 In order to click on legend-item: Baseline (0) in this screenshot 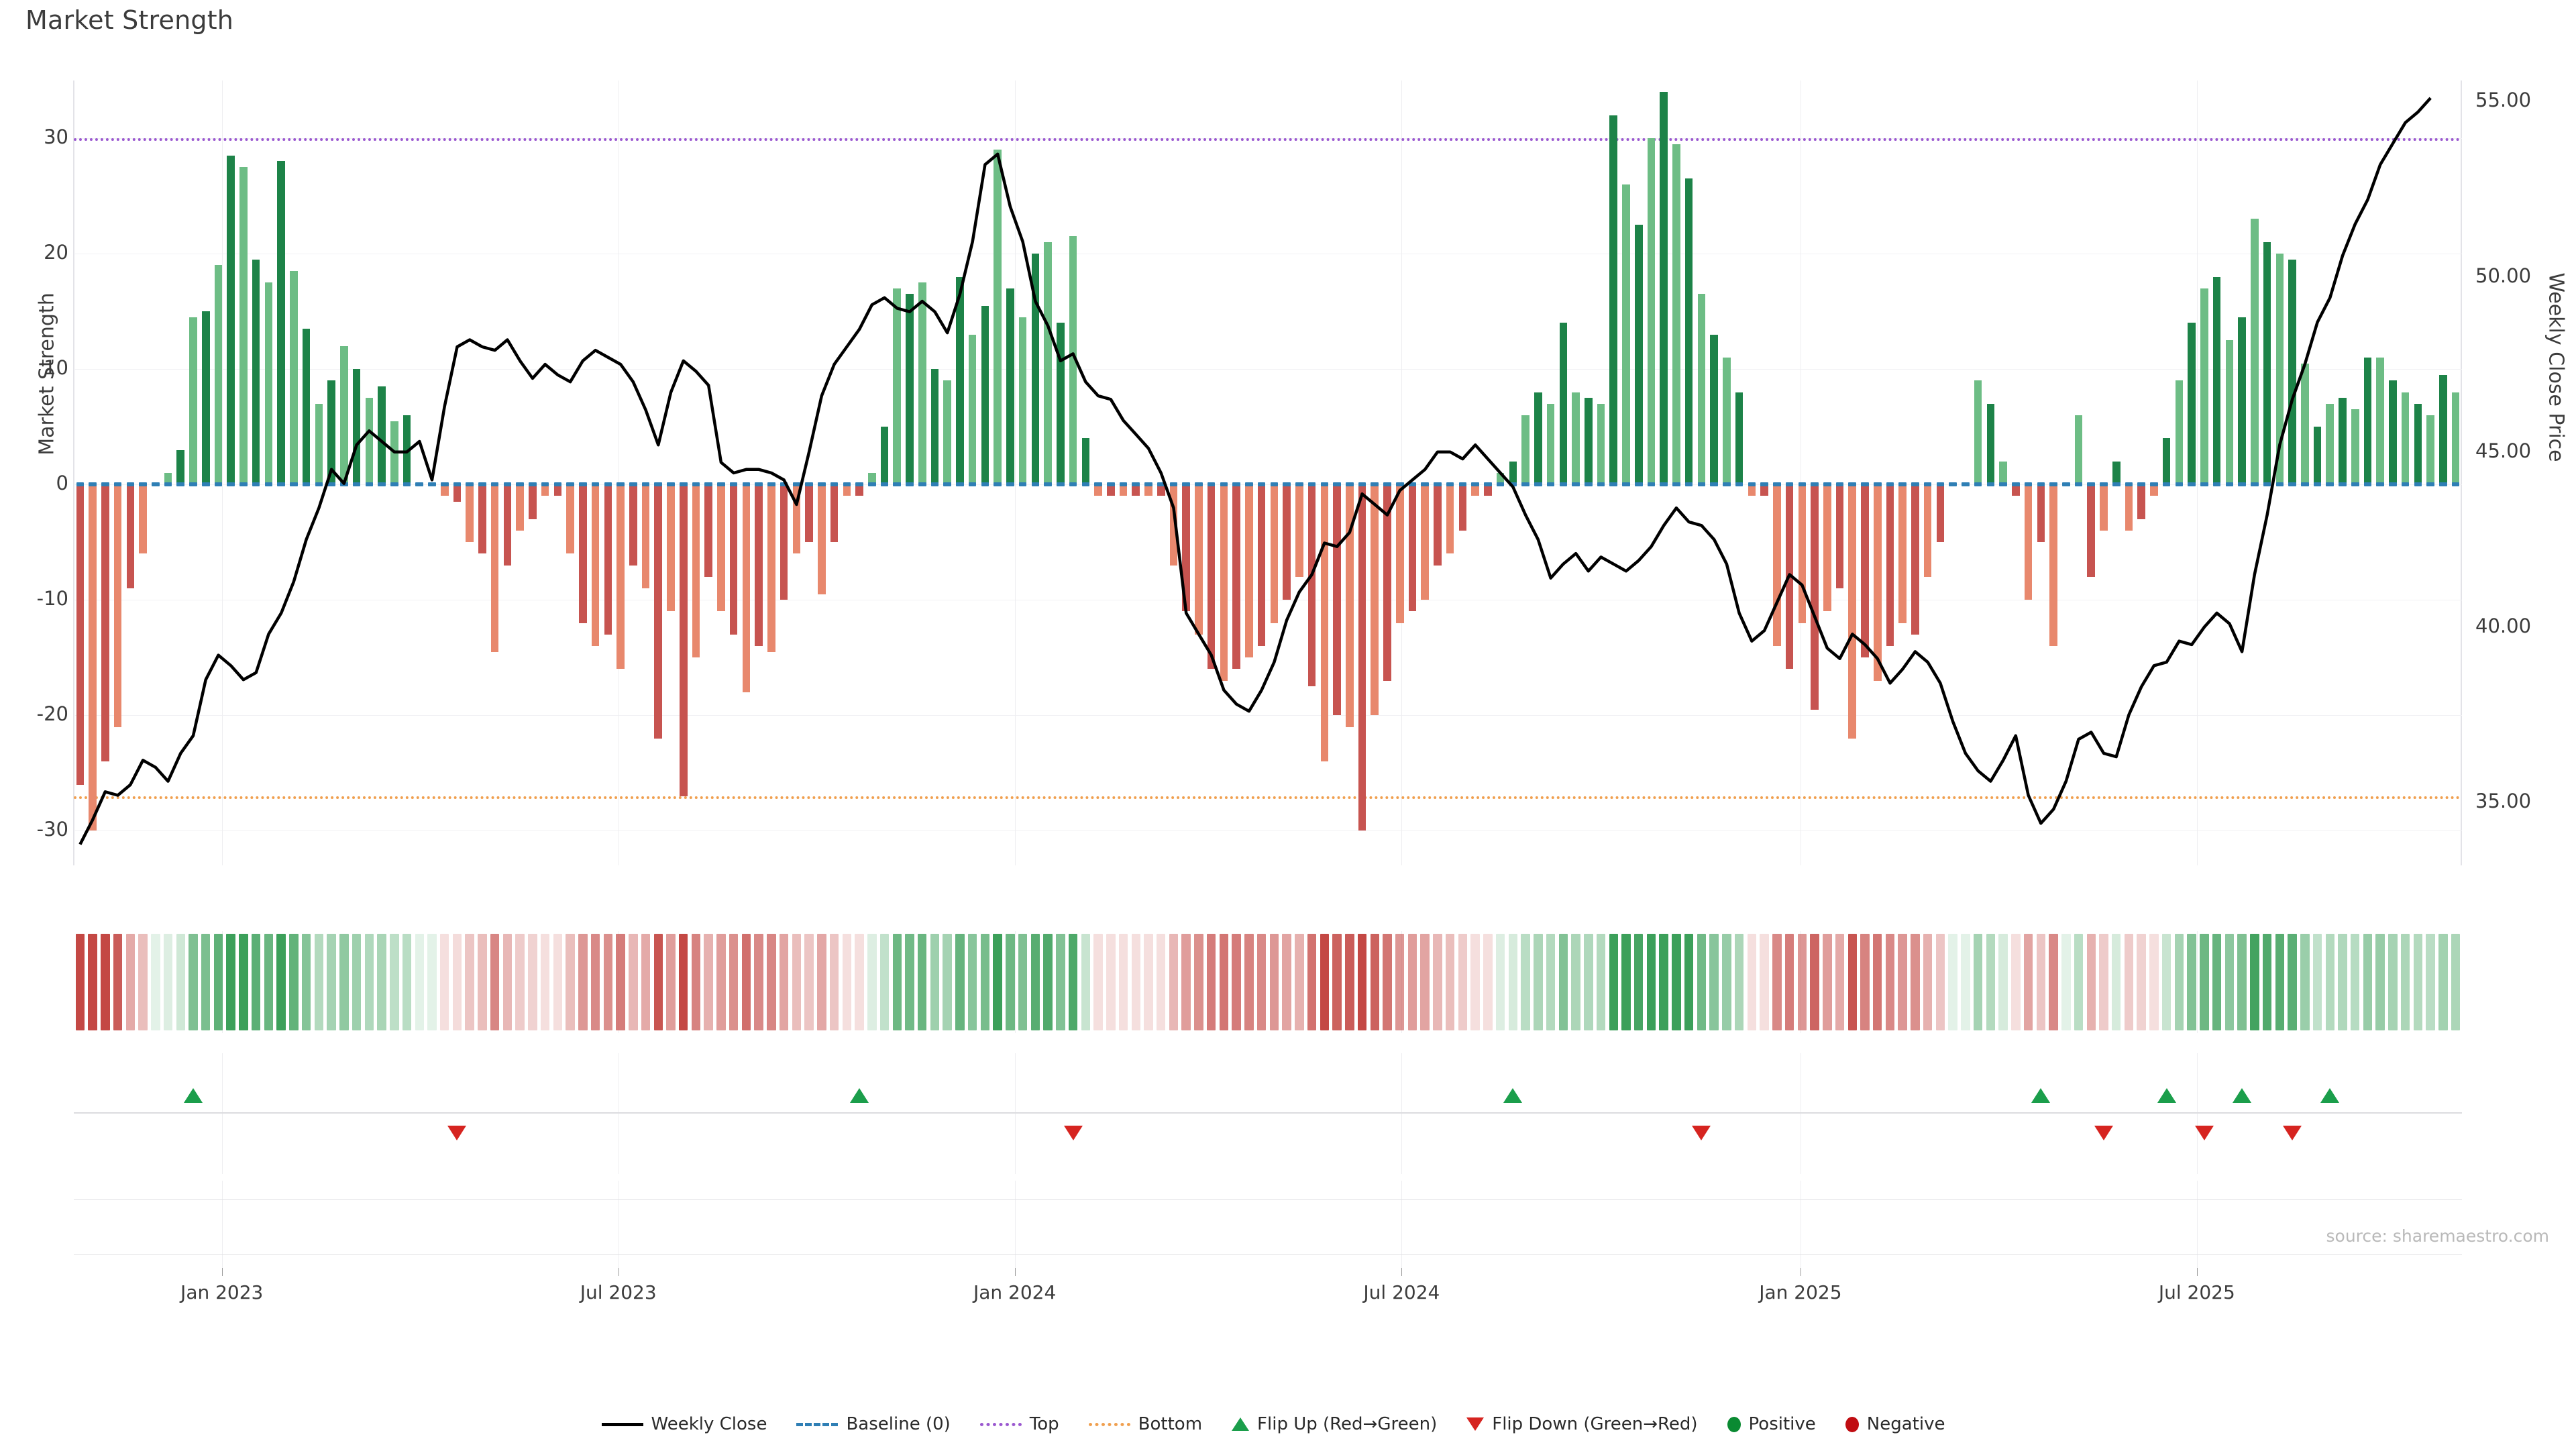, I will do `click(873, 1424)`.